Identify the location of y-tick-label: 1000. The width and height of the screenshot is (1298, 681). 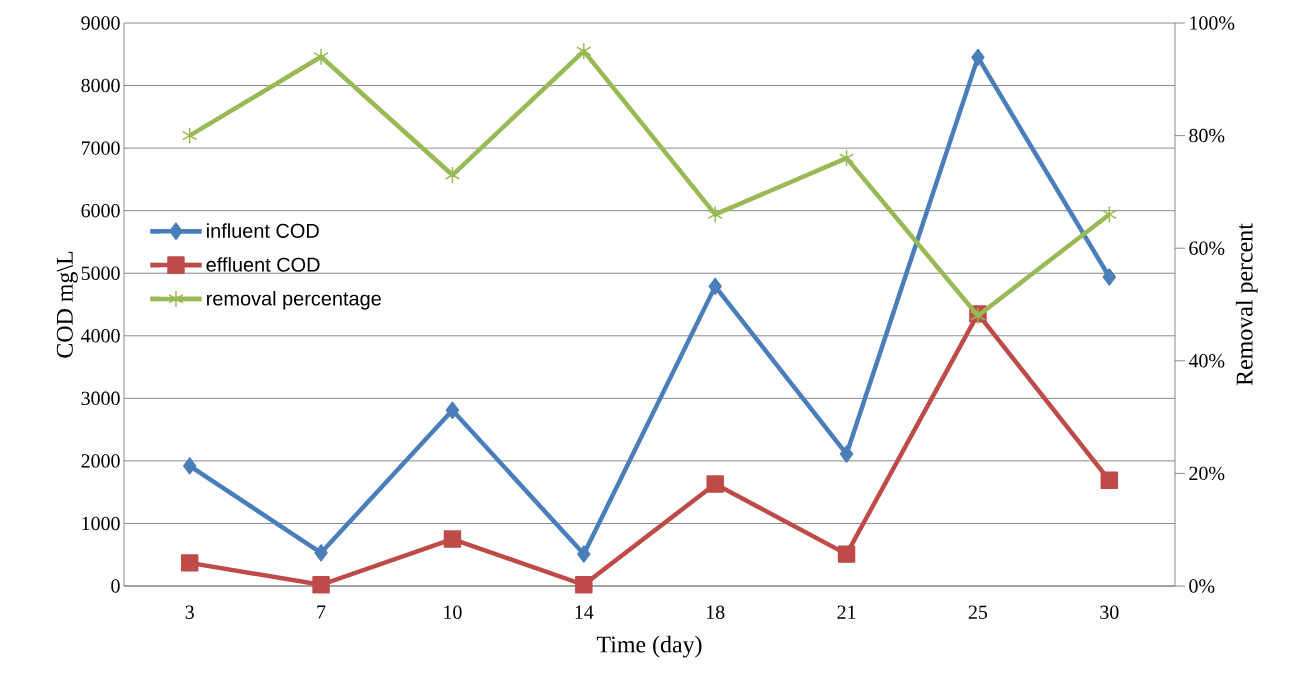
(101, 523).